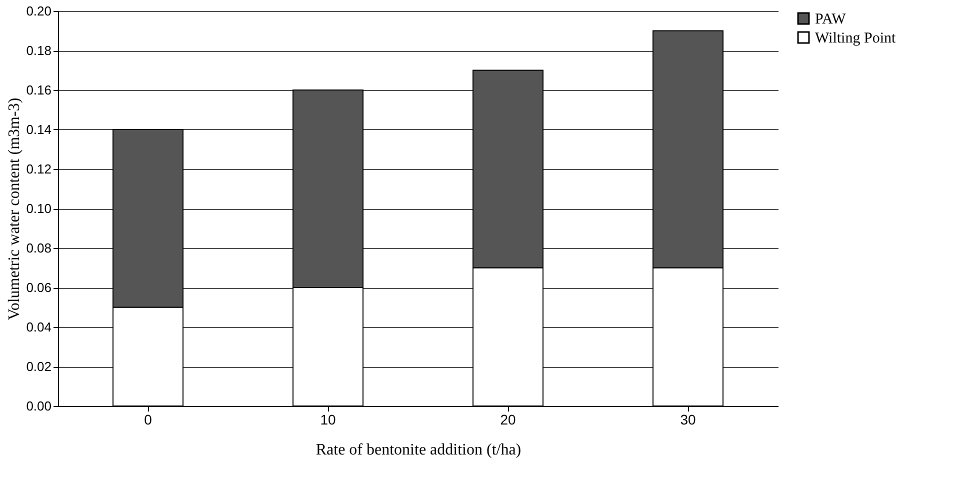  I want to click on y-tick-label: 0.08, so click(39, 248).